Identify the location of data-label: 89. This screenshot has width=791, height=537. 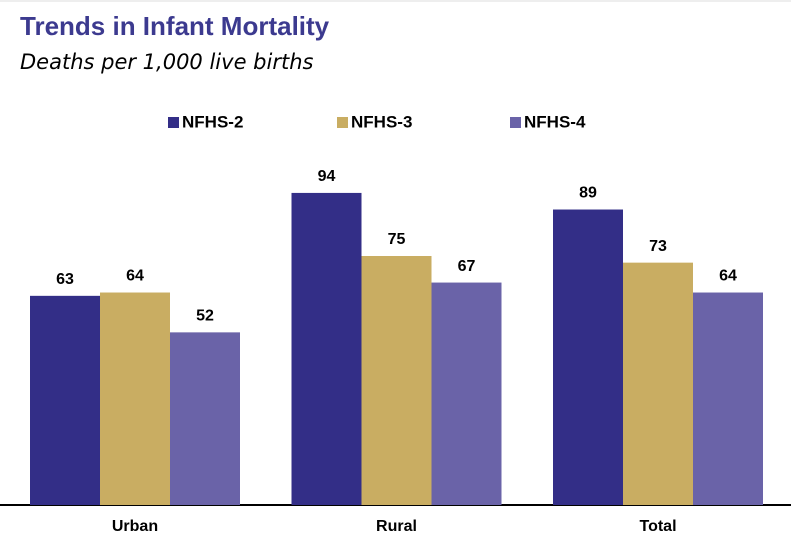
(588, 193).